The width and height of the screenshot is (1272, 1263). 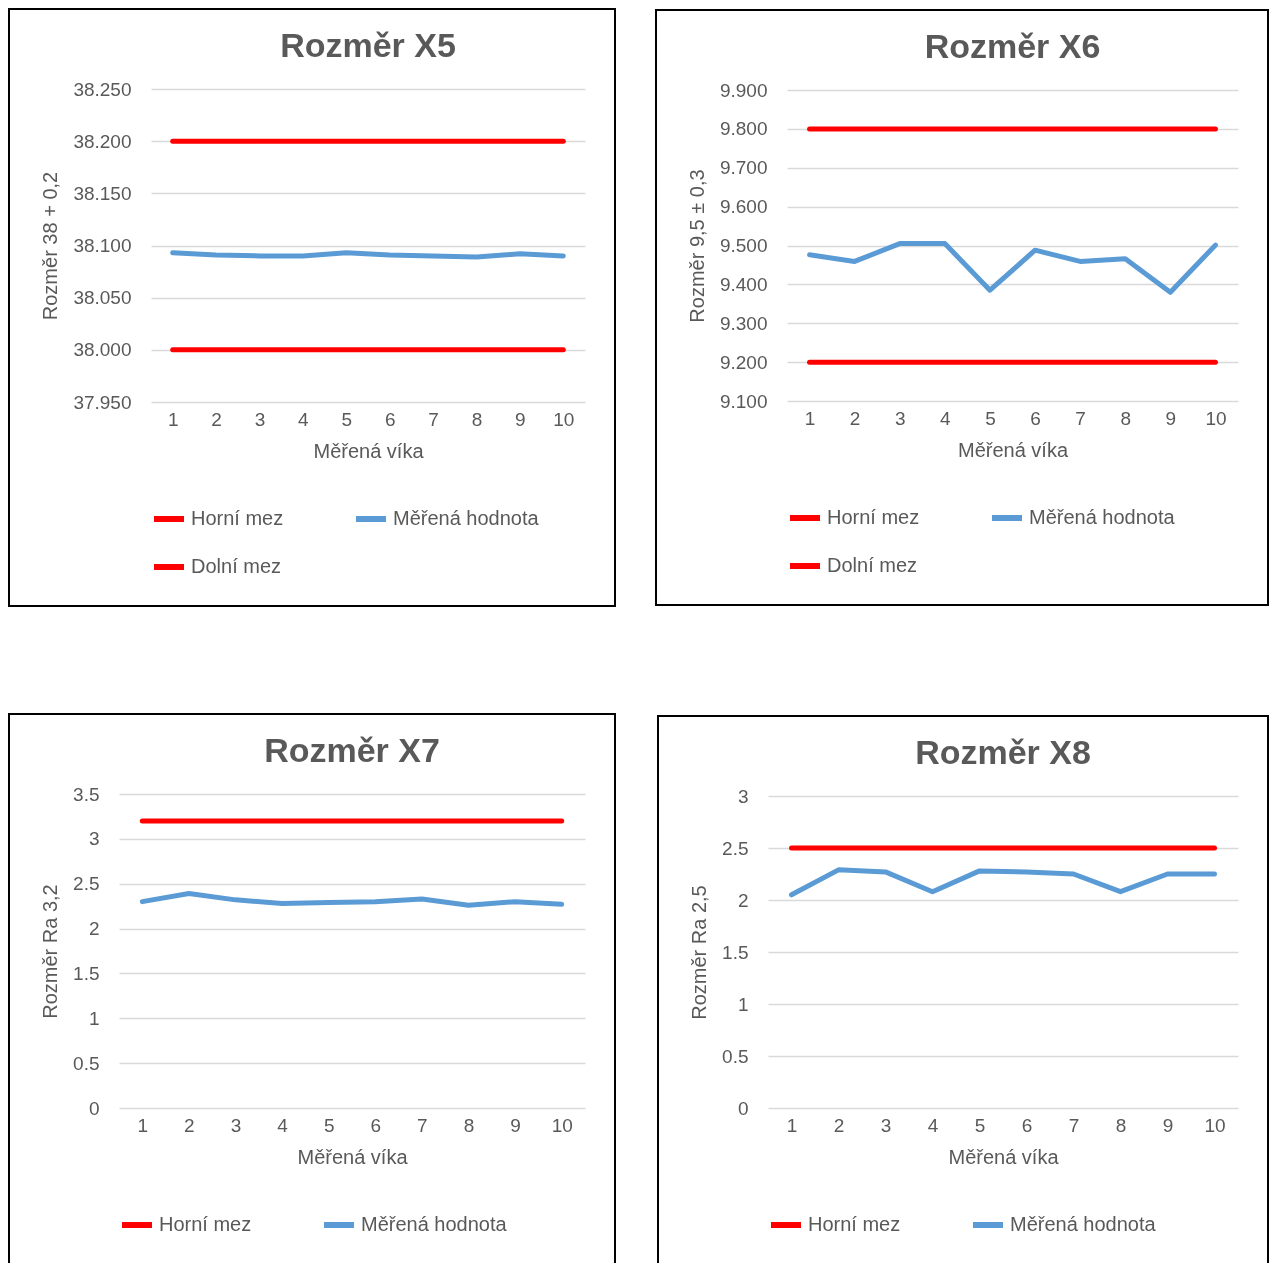 I want to click on y-tick-label: 9.100, so click(x=743, y=401).